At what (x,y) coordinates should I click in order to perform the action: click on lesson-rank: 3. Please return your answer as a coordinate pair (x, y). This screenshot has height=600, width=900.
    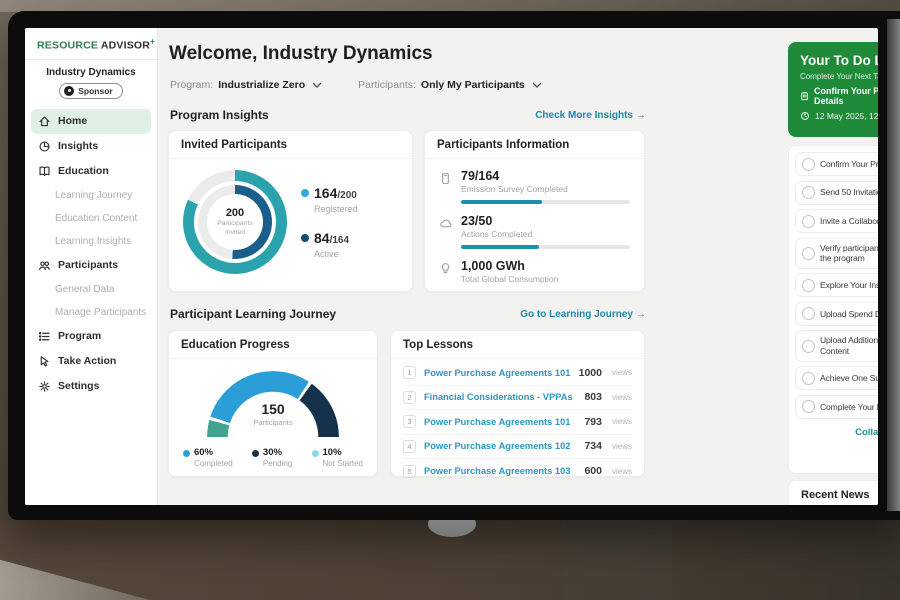
    Looking at the image, I should click on (409, 422).